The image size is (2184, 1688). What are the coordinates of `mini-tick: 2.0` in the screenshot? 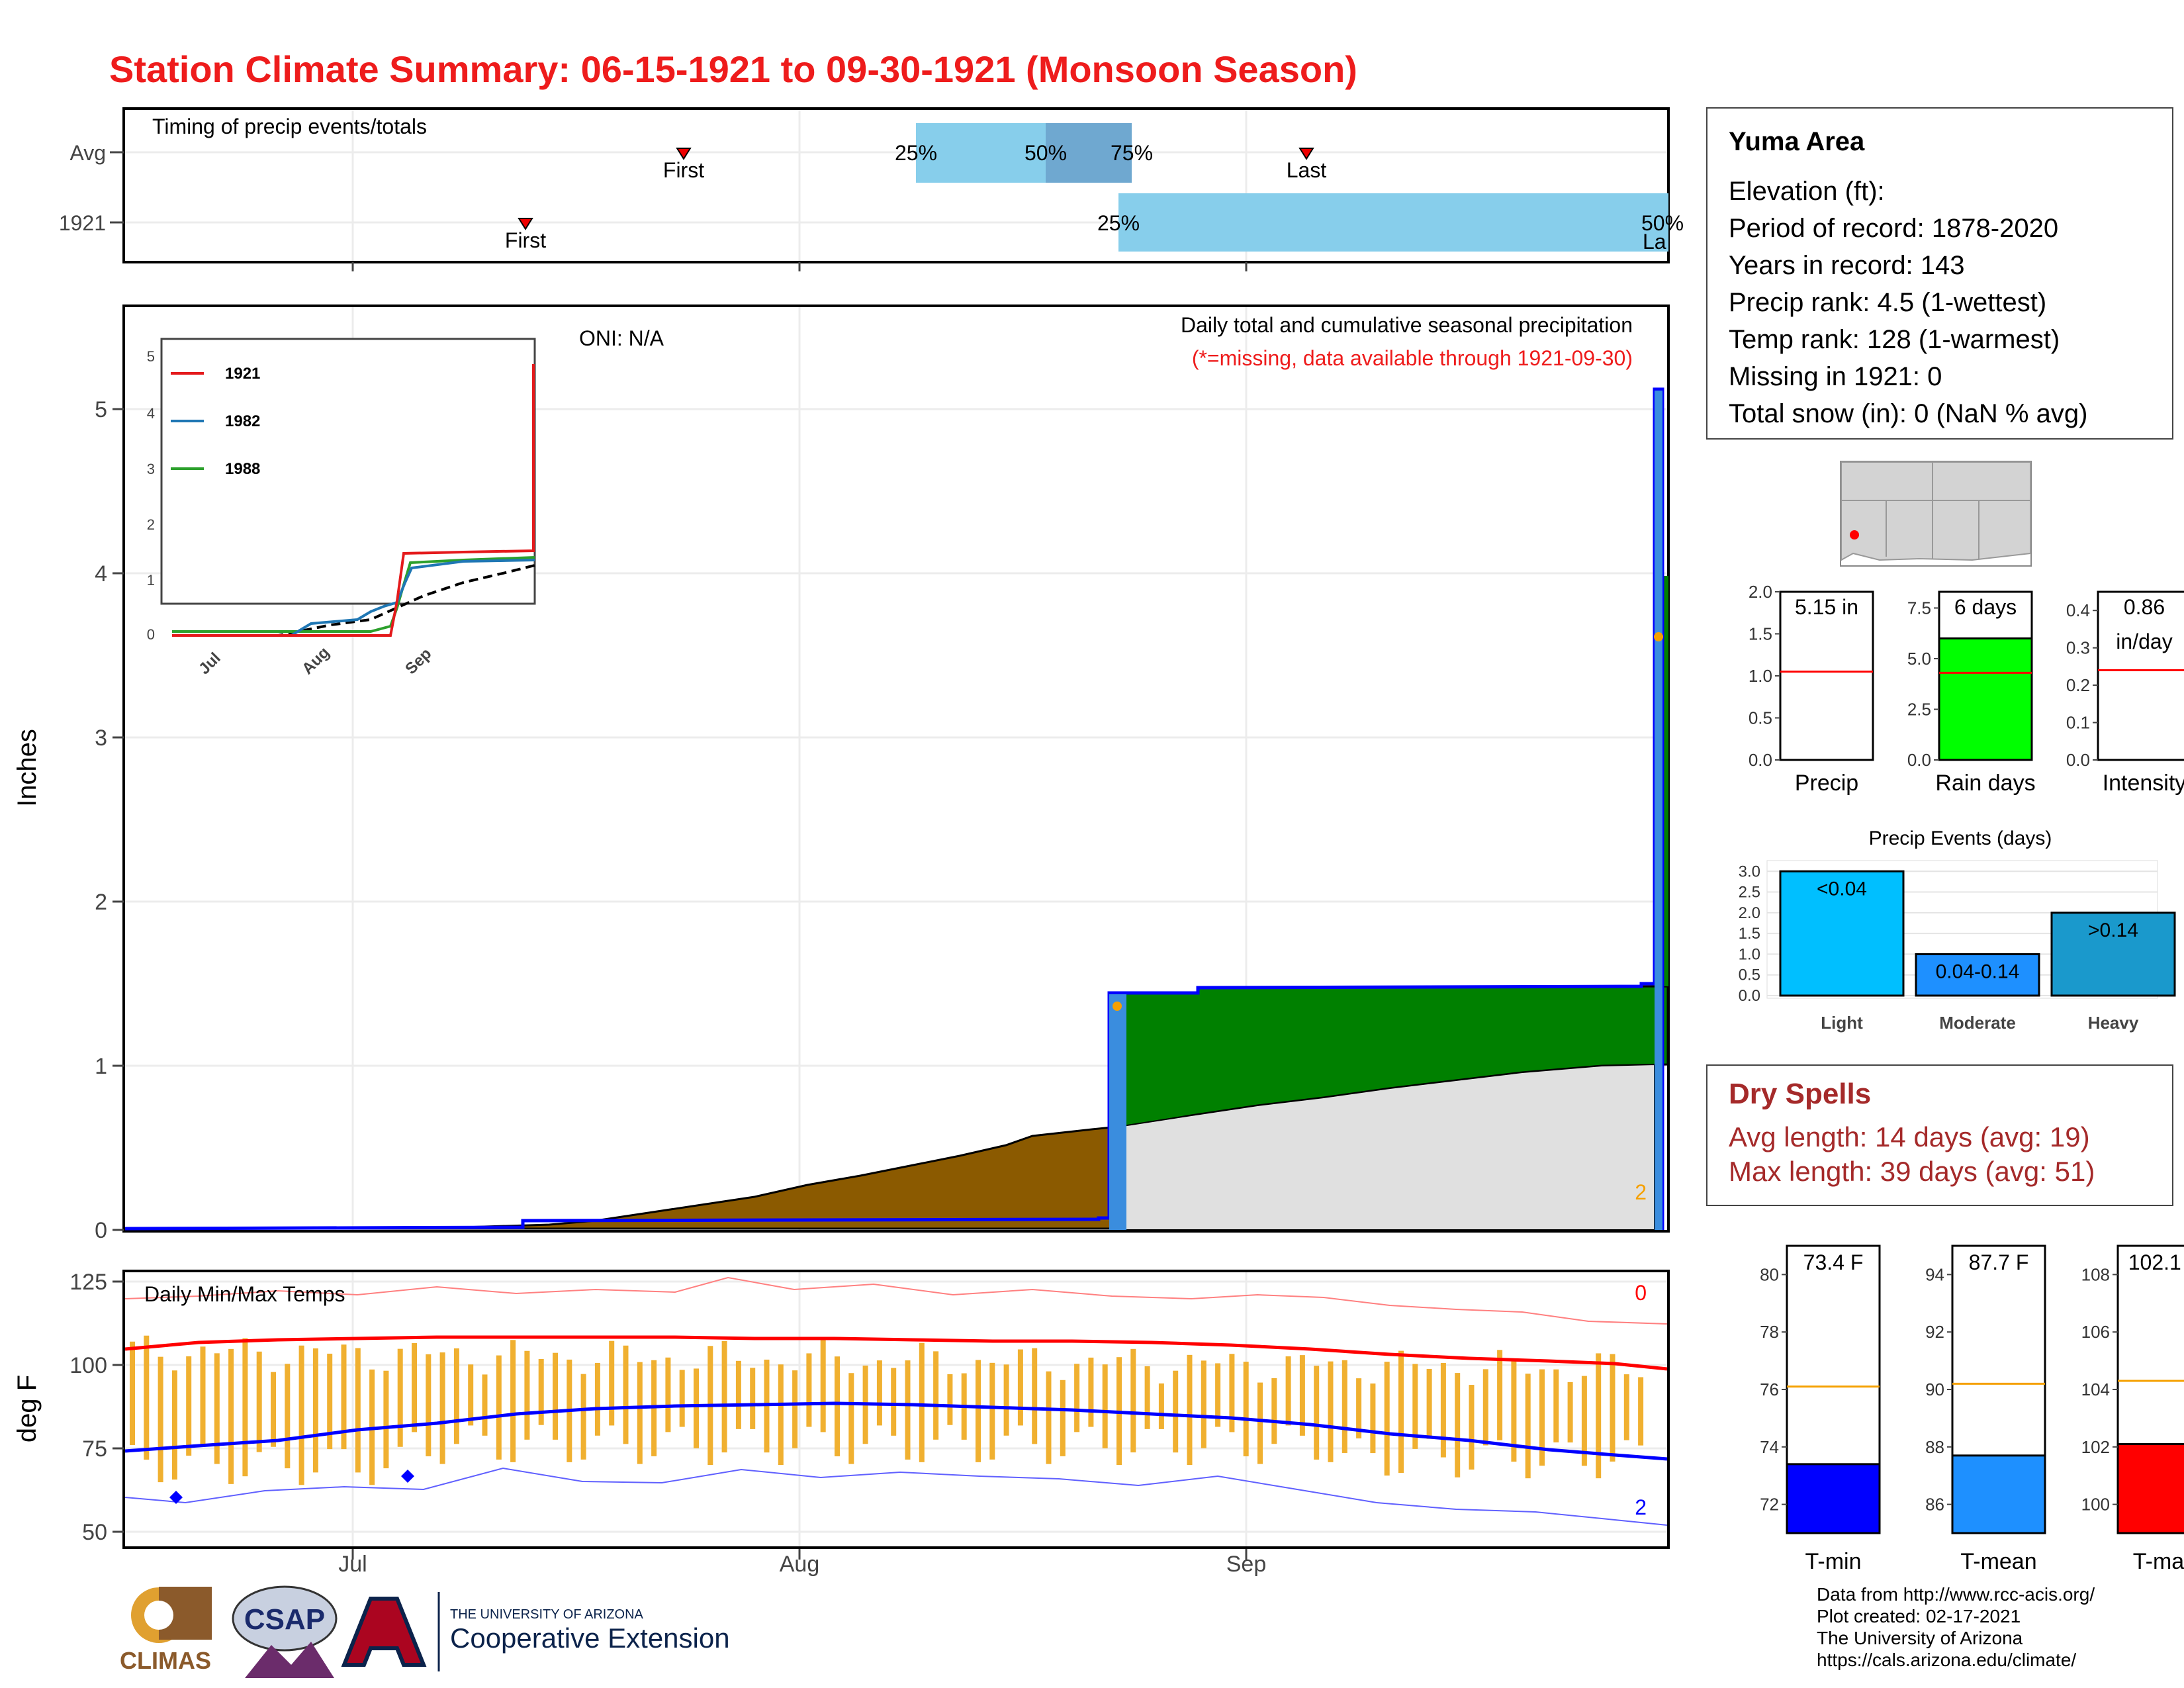 It's located at (1760, 592).